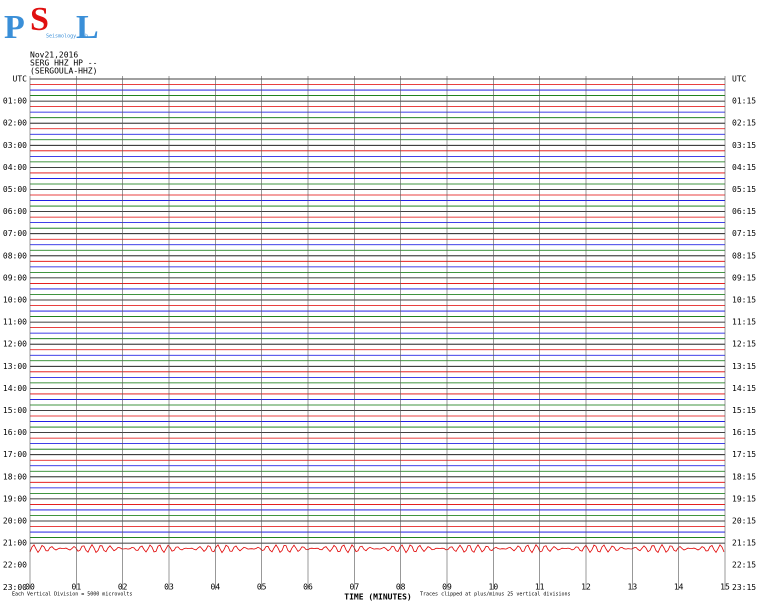  What do you see at coordinates (725, 587) in the screenshot?
I see `x-tick-label: 15` at bounding box center [725, 587].